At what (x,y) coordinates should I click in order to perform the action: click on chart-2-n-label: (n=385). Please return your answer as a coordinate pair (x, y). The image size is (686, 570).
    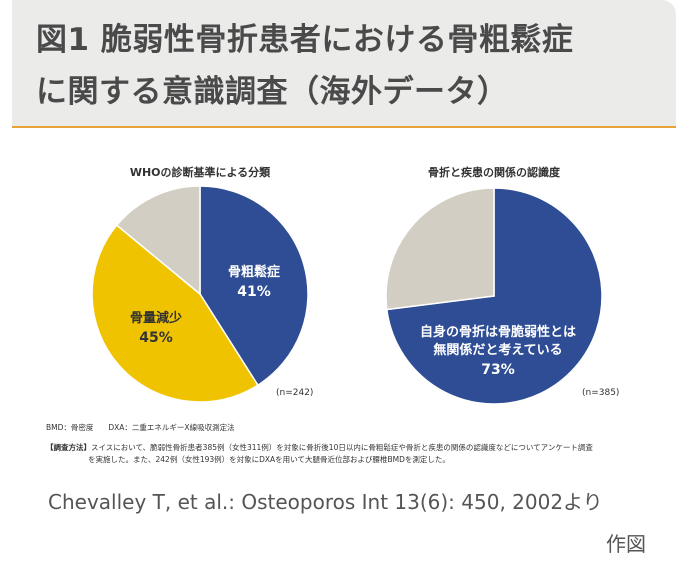
    Looking at the image, I should click on (601, 393).